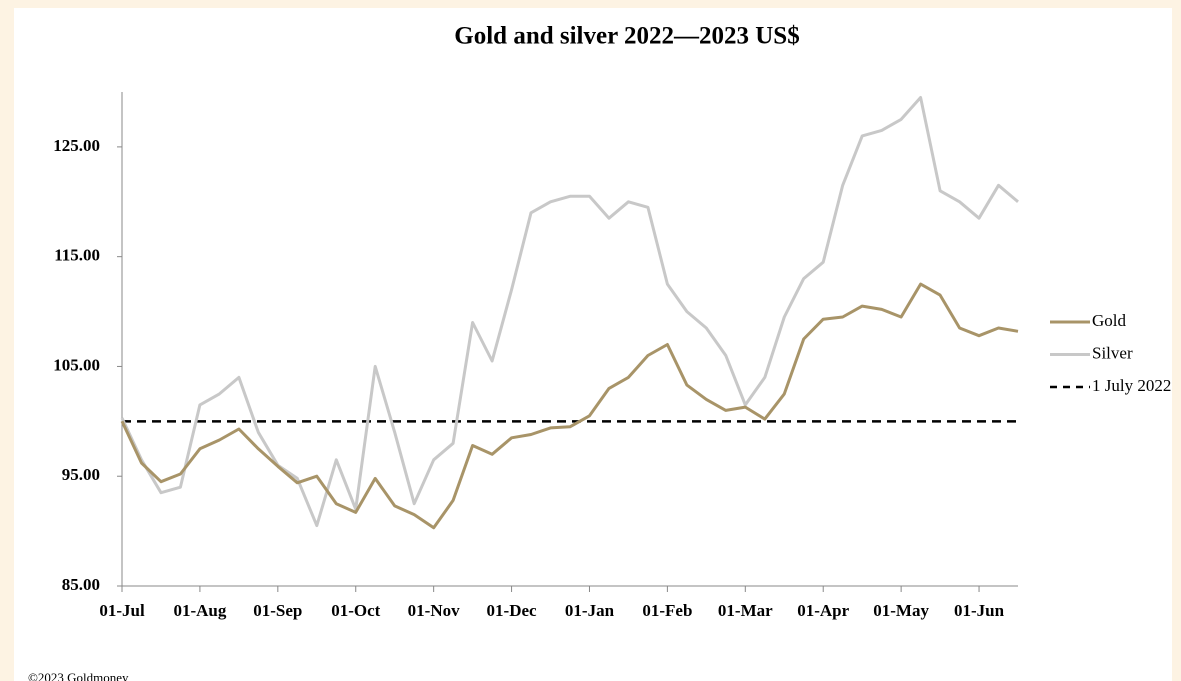 The width and height of the screenshot is (1181, 681). Describe the element at coordinates (979, 610) in the screenshot. I see `x-tick-label: 01-Jun` at that location.